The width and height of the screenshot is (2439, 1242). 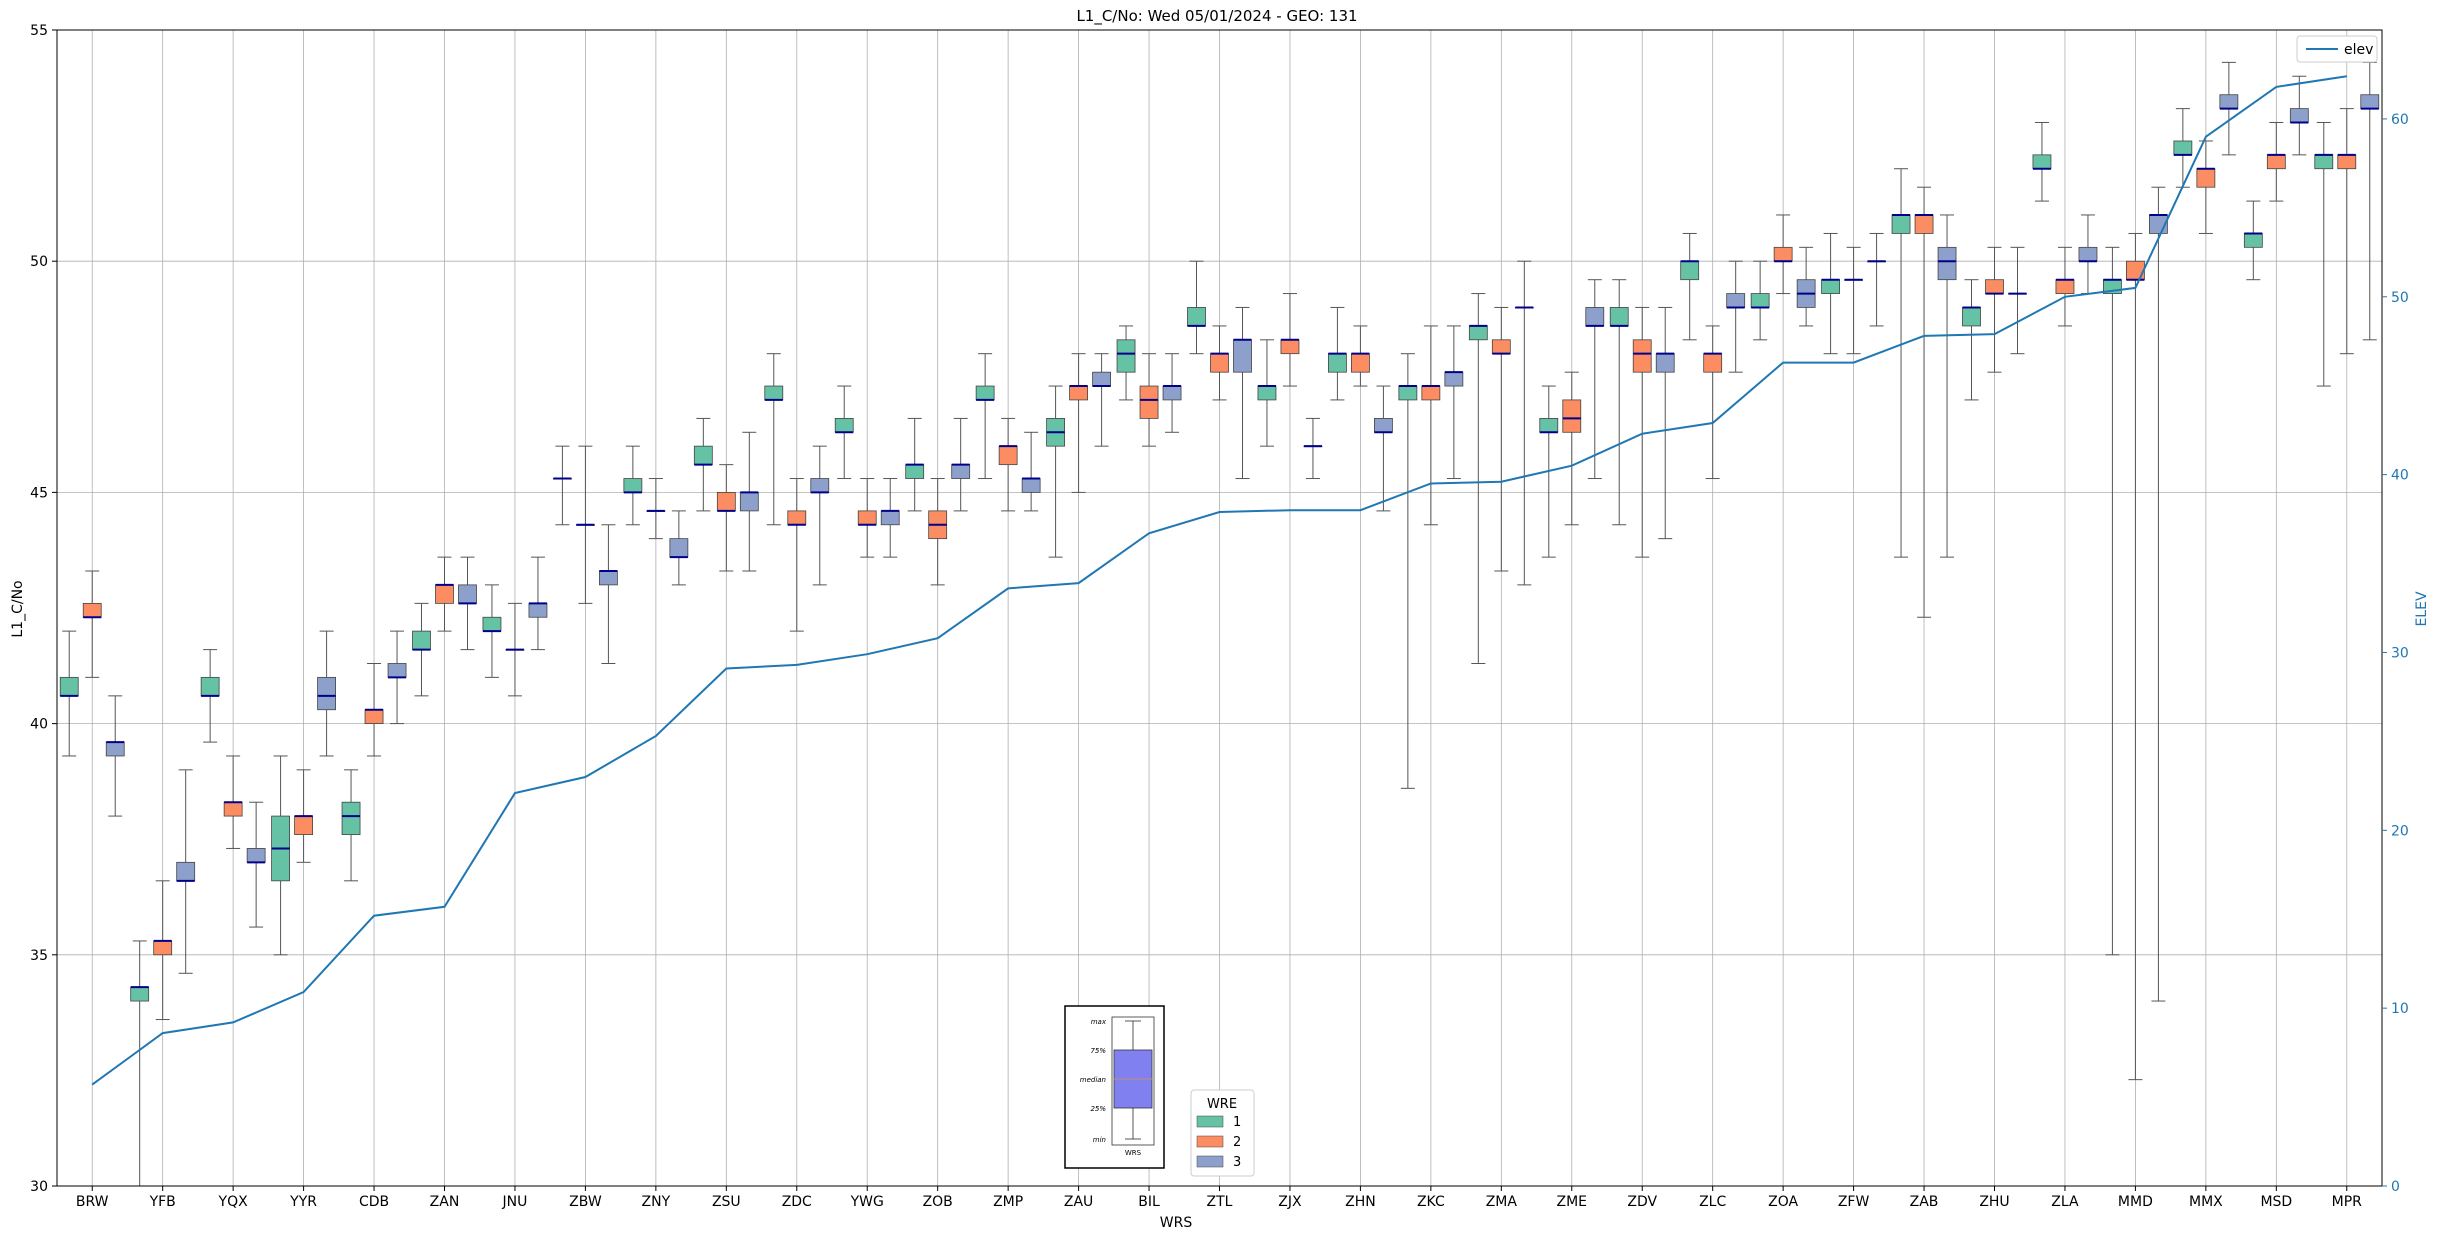 I want to click on y2-tick-label: 40, so click(x=2400, y=476).